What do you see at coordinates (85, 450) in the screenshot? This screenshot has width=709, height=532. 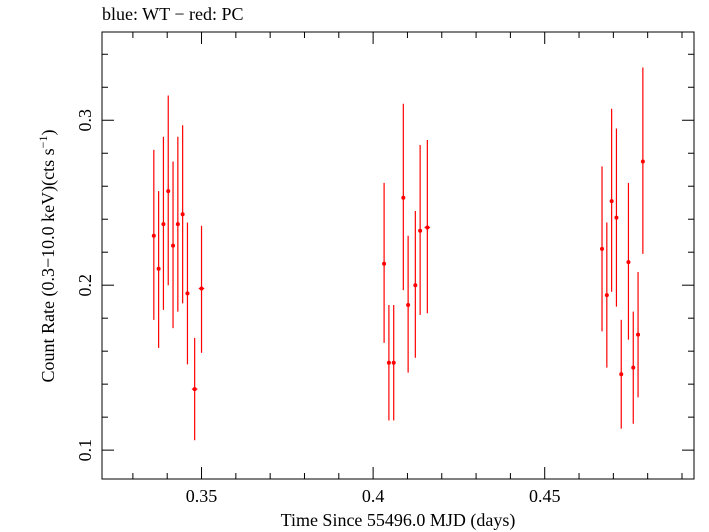 I see `y-tick-label: 0.1` at bounding box center [85, 450].